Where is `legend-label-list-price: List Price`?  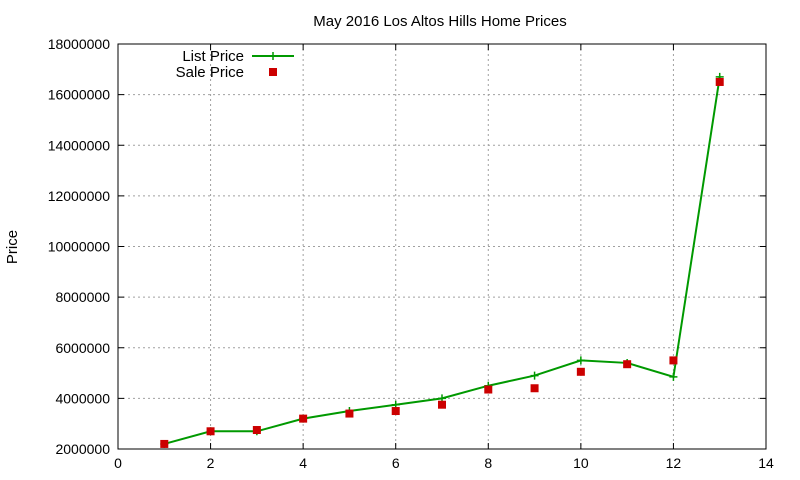 legend-label-list-price: List Price is located at coordinates (213, 56).